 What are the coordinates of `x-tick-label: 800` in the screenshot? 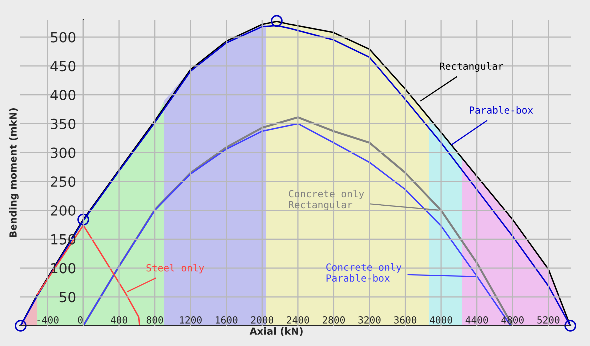 It's located at (155, 320).